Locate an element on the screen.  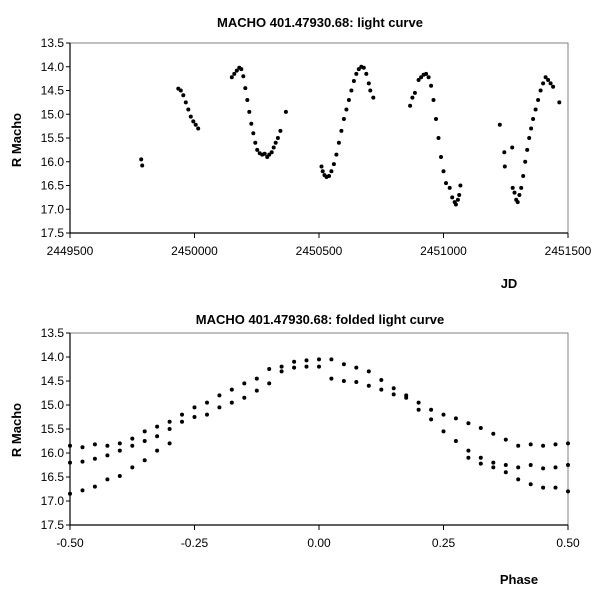
y-tick-label: 16.5 is located at coordinates (53, 477).